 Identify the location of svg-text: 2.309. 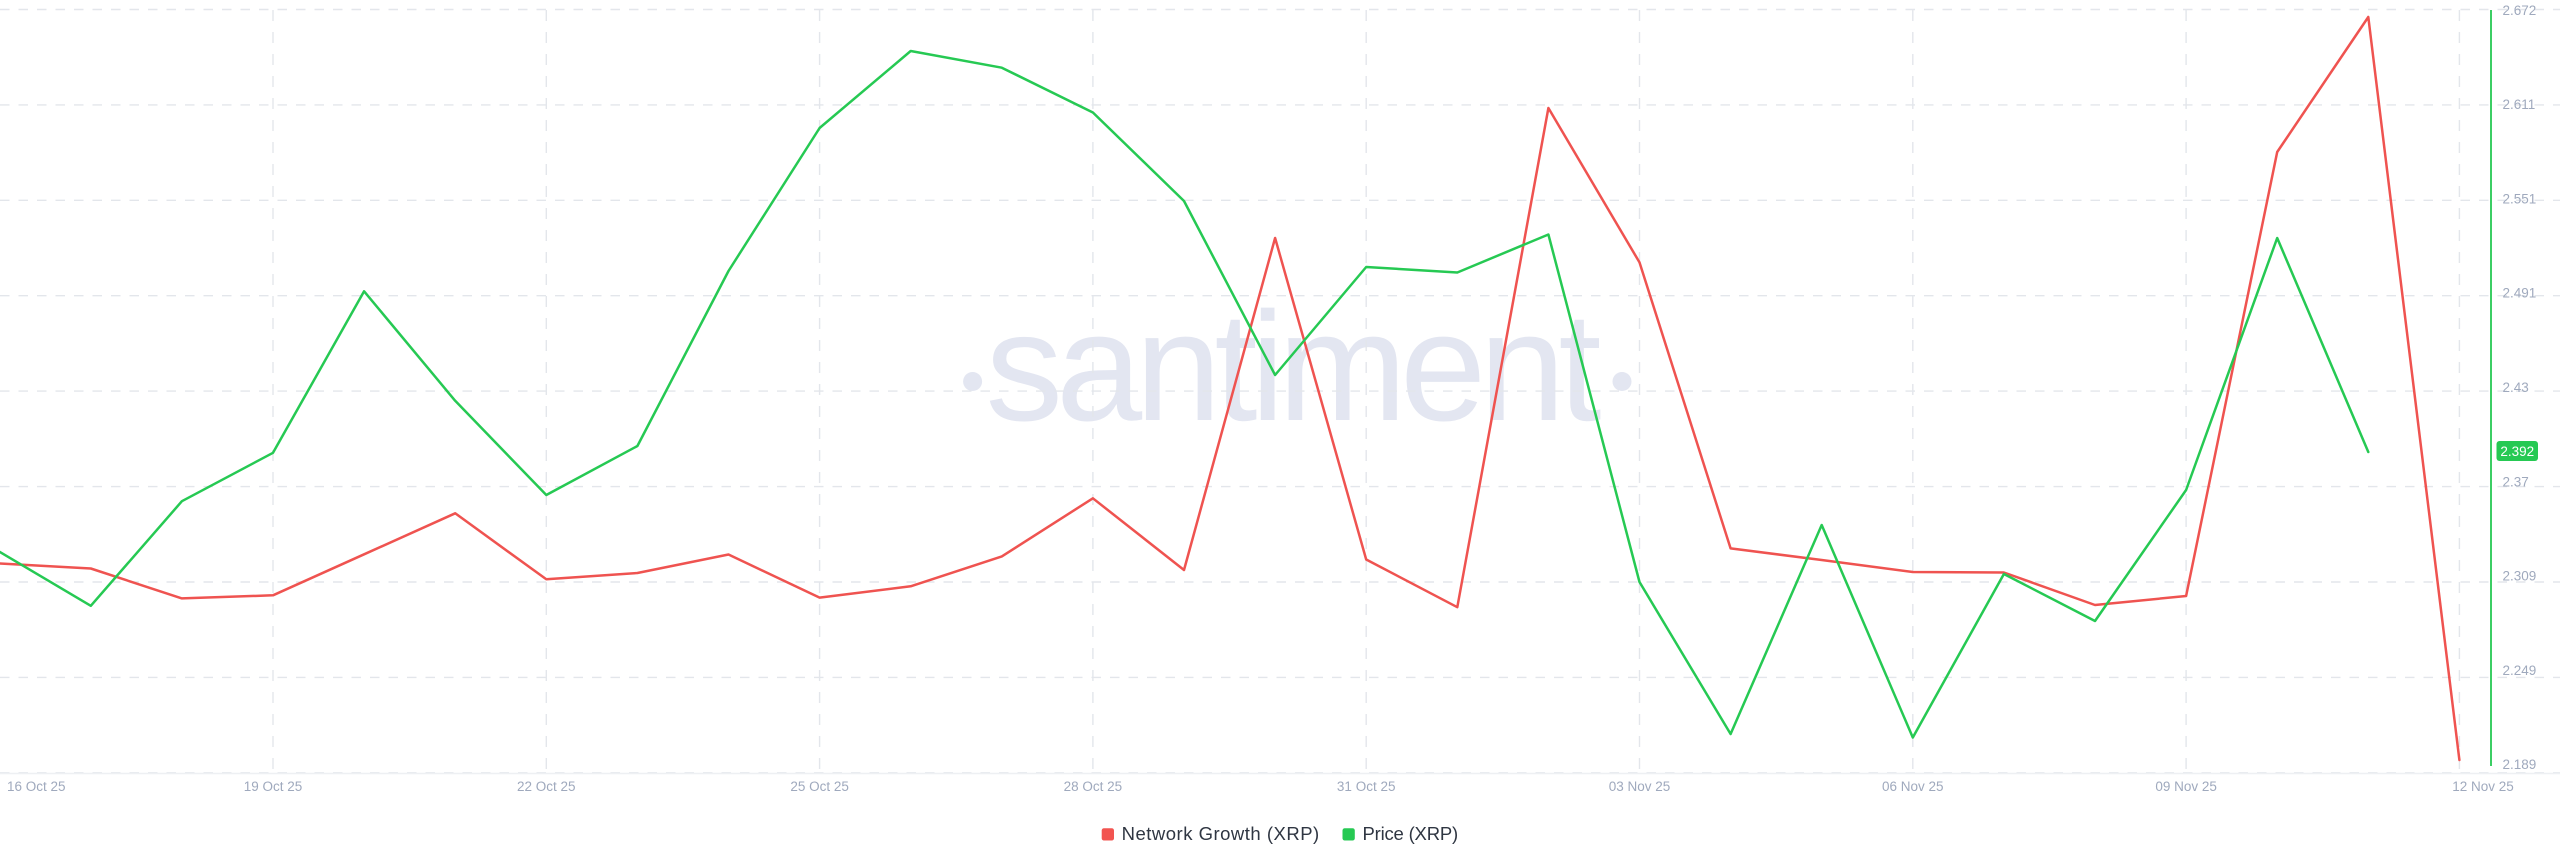
(2520, 576).